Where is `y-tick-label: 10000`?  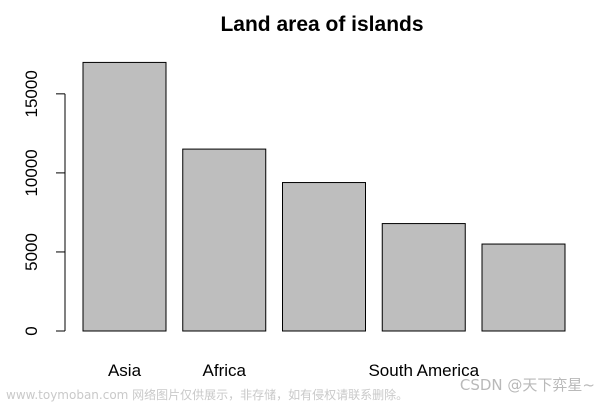 y-tick-label: 10000 is located at coordinates (31, 172).